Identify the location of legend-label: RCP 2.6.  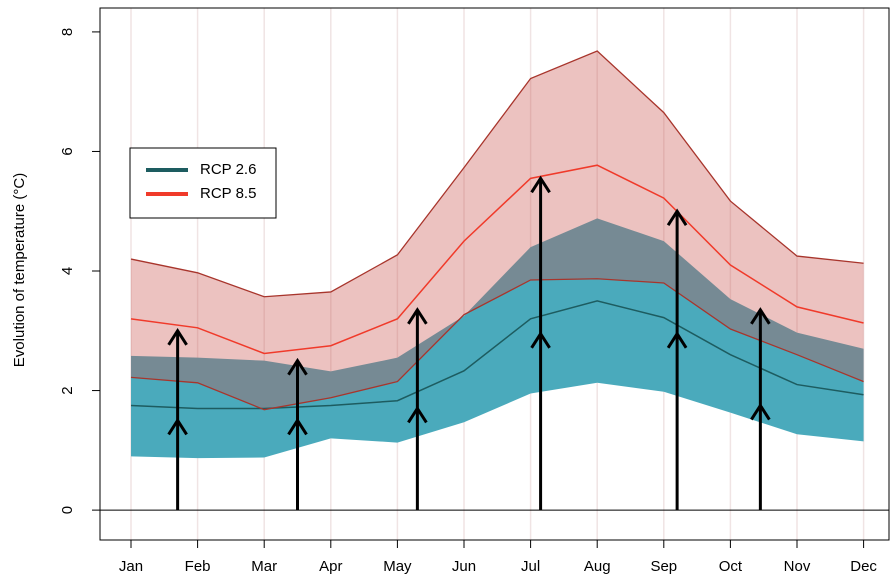
(228, 169).